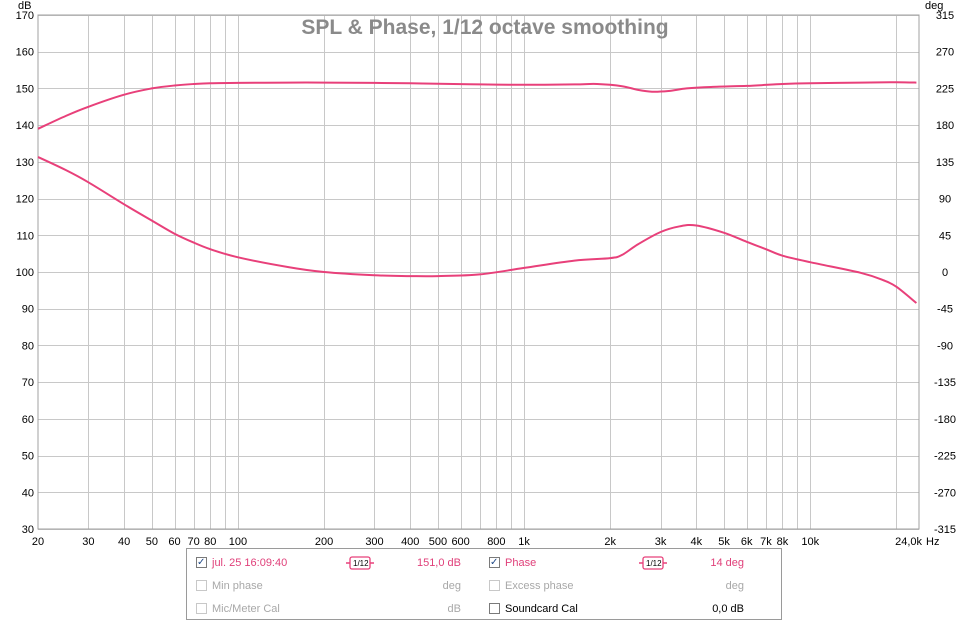  Describe the element at coordinates (28, 383) in the screenshot. I see `y-left-tick-label: 70` at that location.